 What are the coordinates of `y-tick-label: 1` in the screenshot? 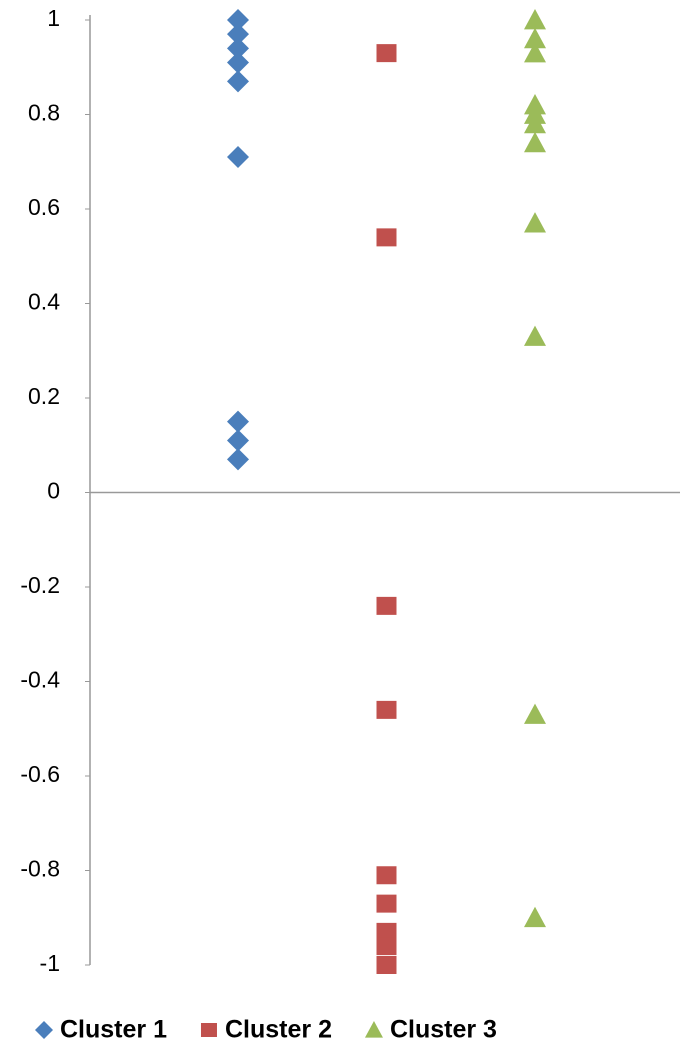 It's located at (53, 18).